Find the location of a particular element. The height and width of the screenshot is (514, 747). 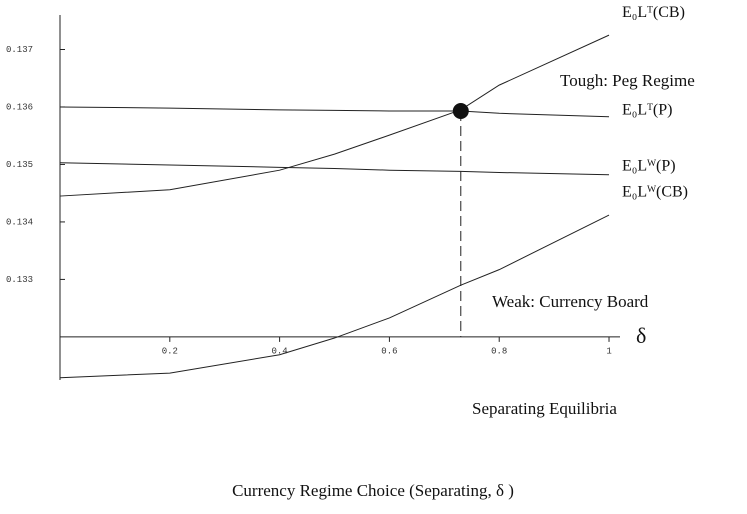

y-tick-label: 0.135 is located at coordinates (19, 165).